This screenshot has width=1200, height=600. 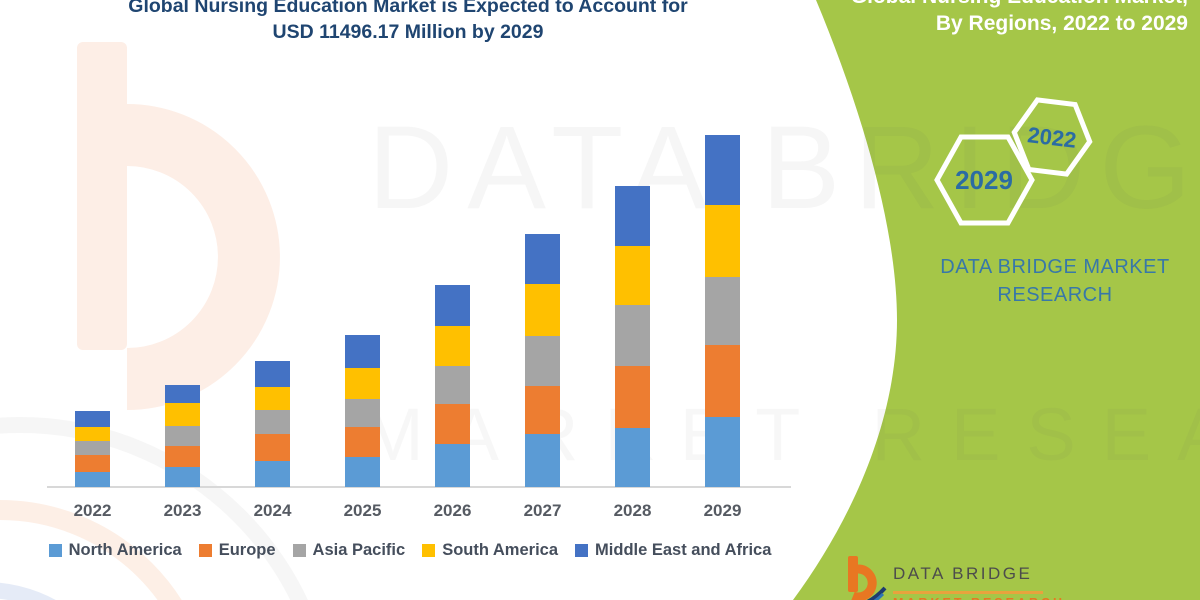 What do you see at coordinates (1061, 23) in the screenshot?
I see `panel-title-line2: By Regions, 2022 to 2029` at bounding box center [1061, 23].